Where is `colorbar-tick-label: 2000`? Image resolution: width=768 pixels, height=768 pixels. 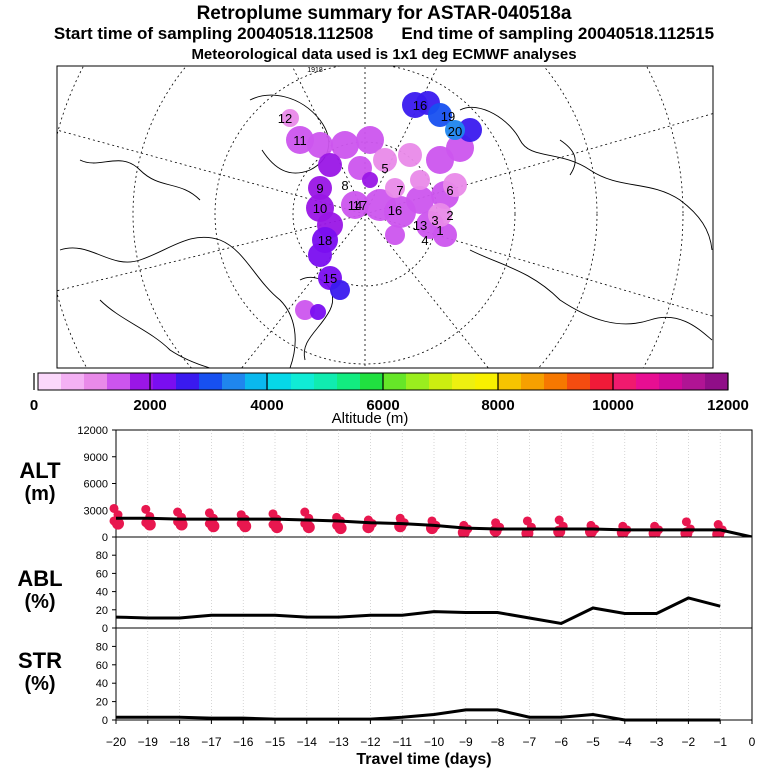 colorbar-tick-label: 2000 is located at coordinates (149, 405).